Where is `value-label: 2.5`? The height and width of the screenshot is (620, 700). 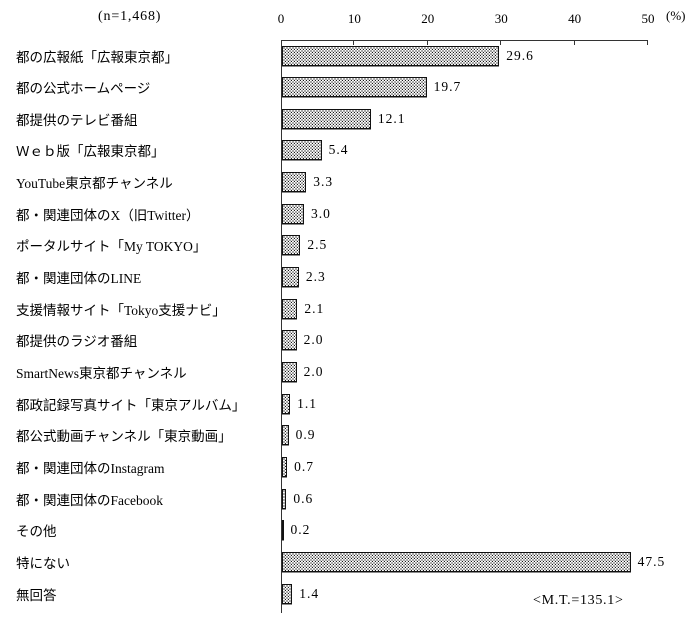 value-label: 2.5 is located at coordinates (317, 245).